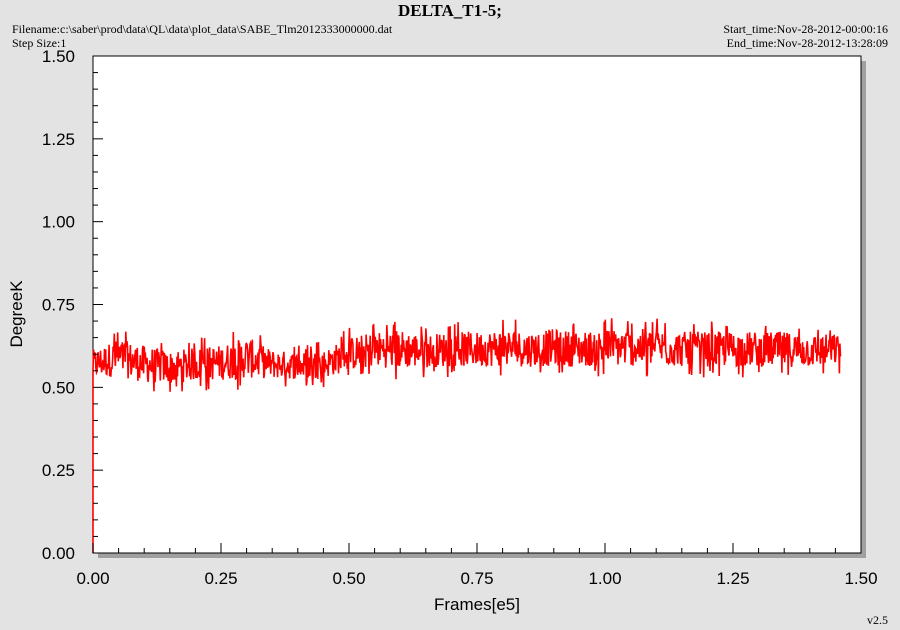 The height and width of the screenshot is (630, 900). What do you see at coordinates (58, 470) in the screenshot?
I see `y-tick-label: 0.25` at bounding box center [58, 470].